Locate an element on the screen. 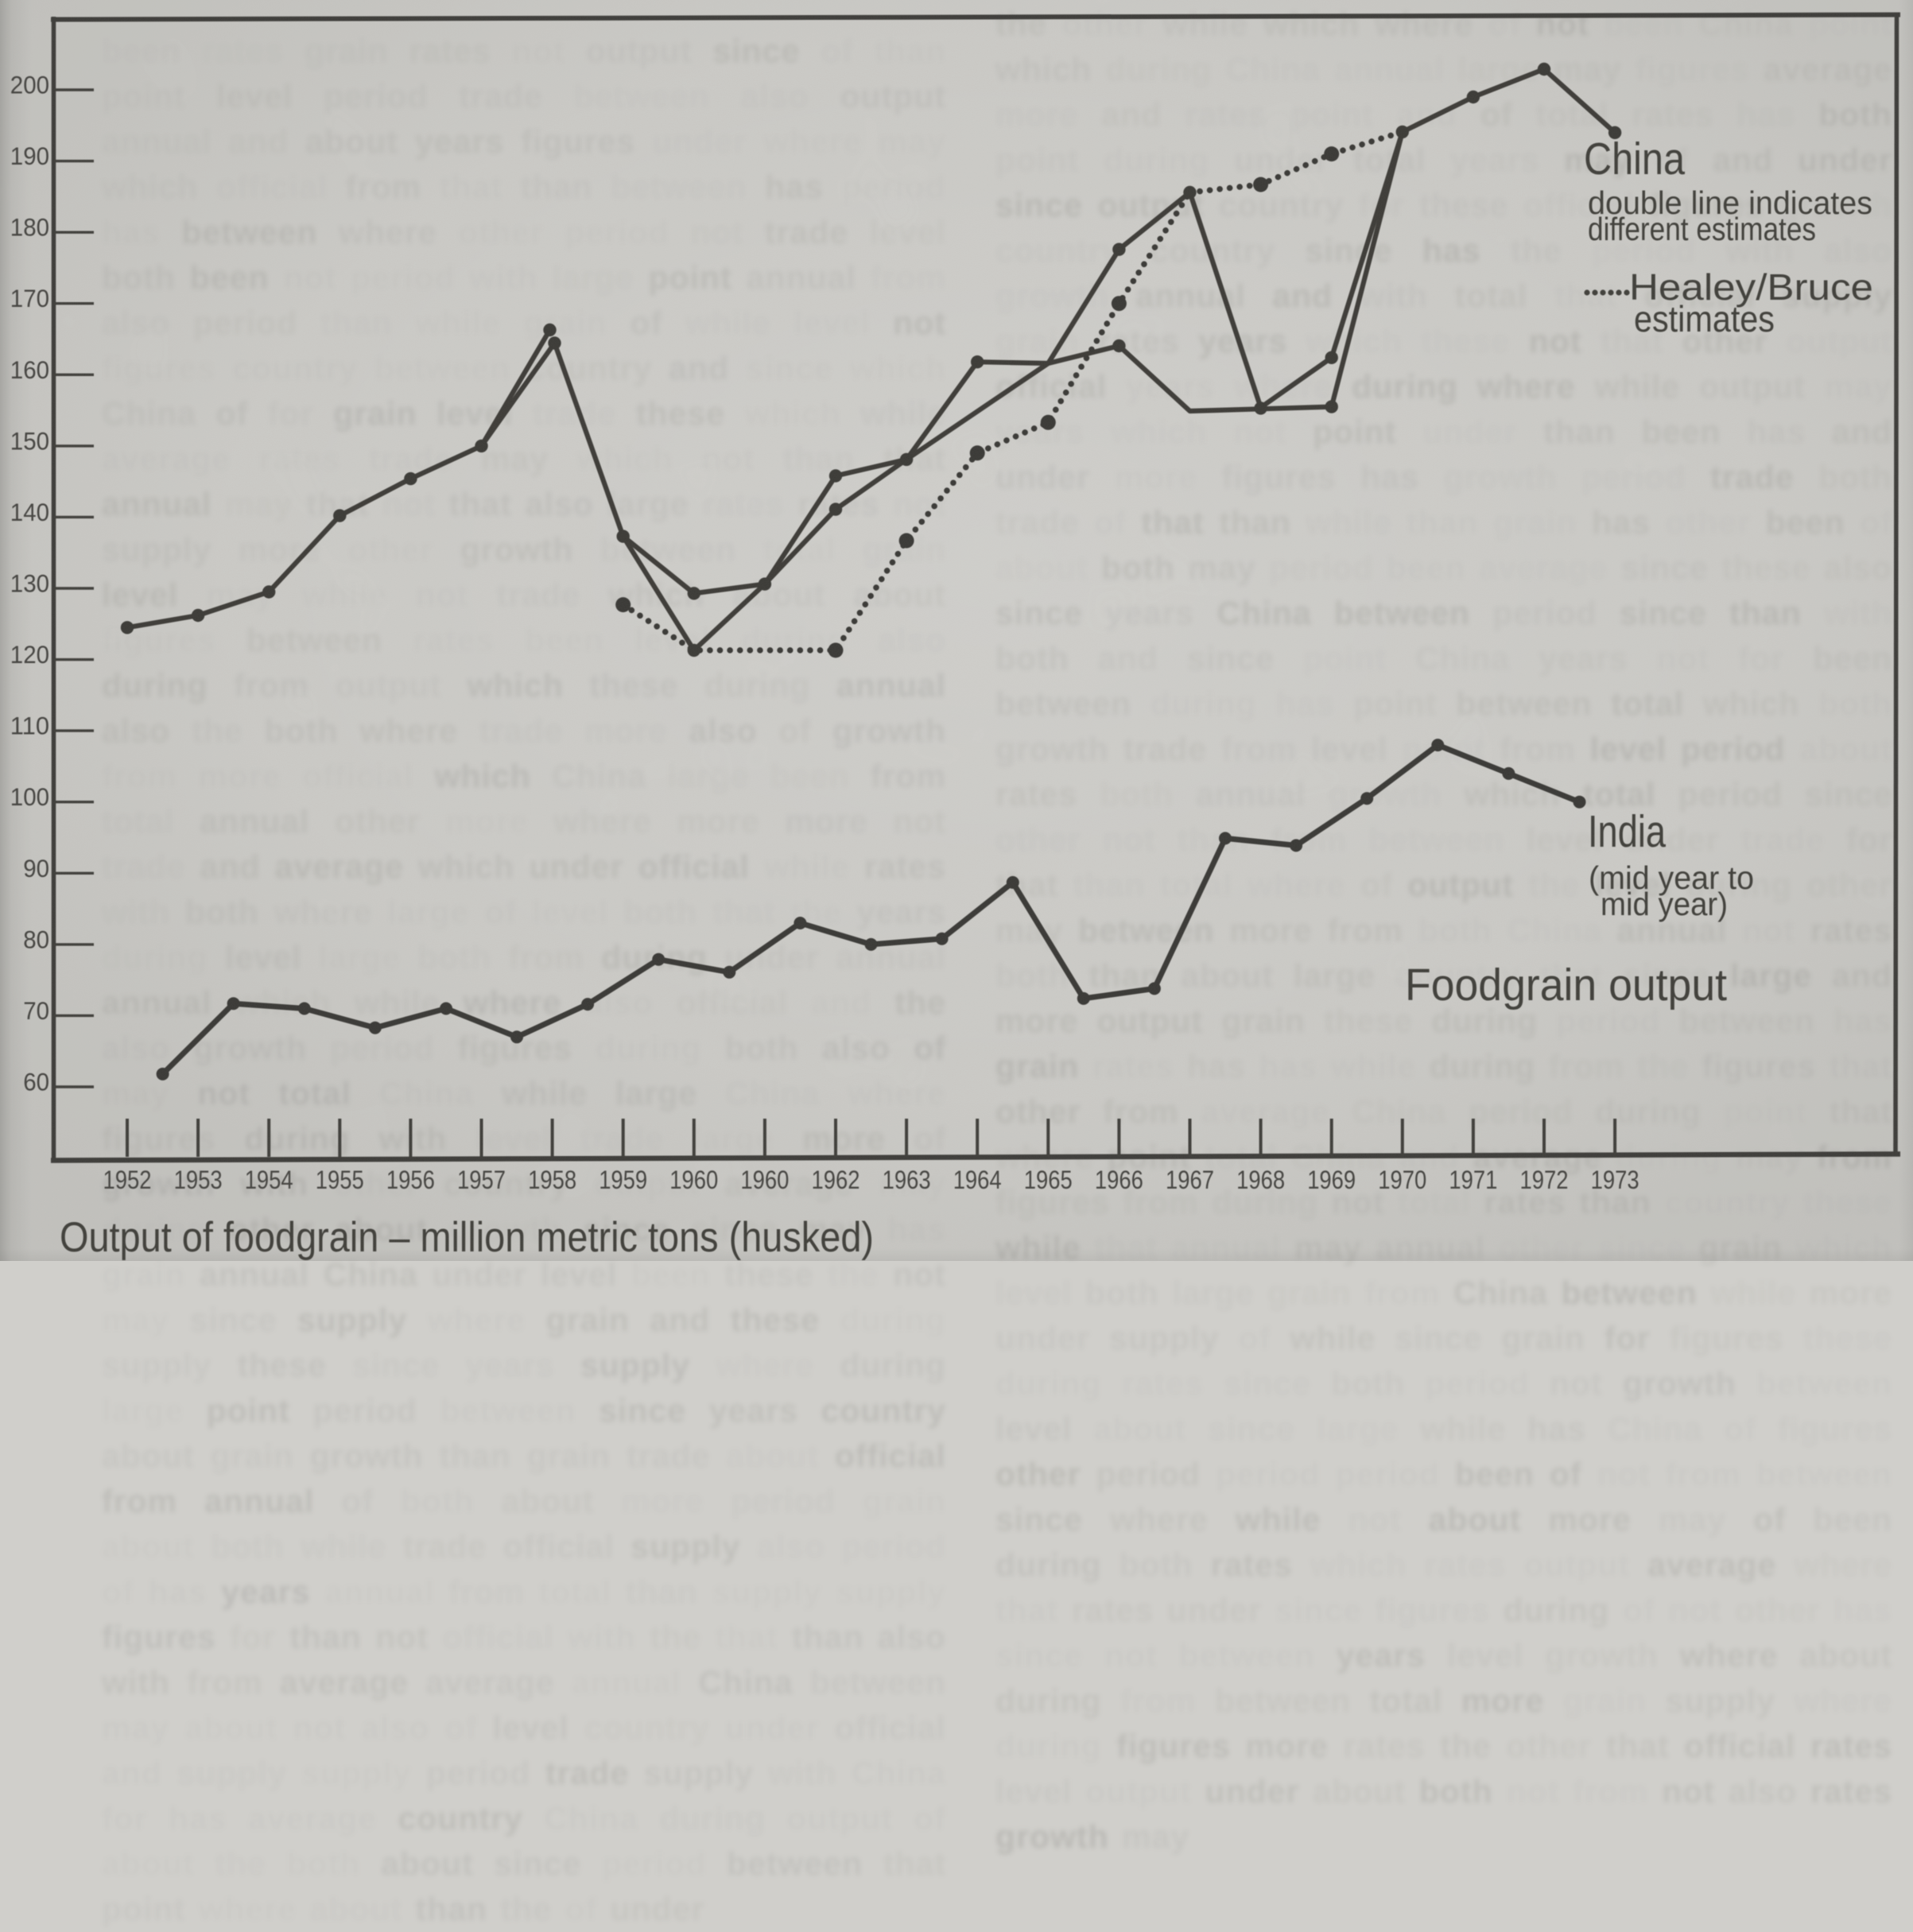  svg-text: 170 is located at coordinates (29, 298).